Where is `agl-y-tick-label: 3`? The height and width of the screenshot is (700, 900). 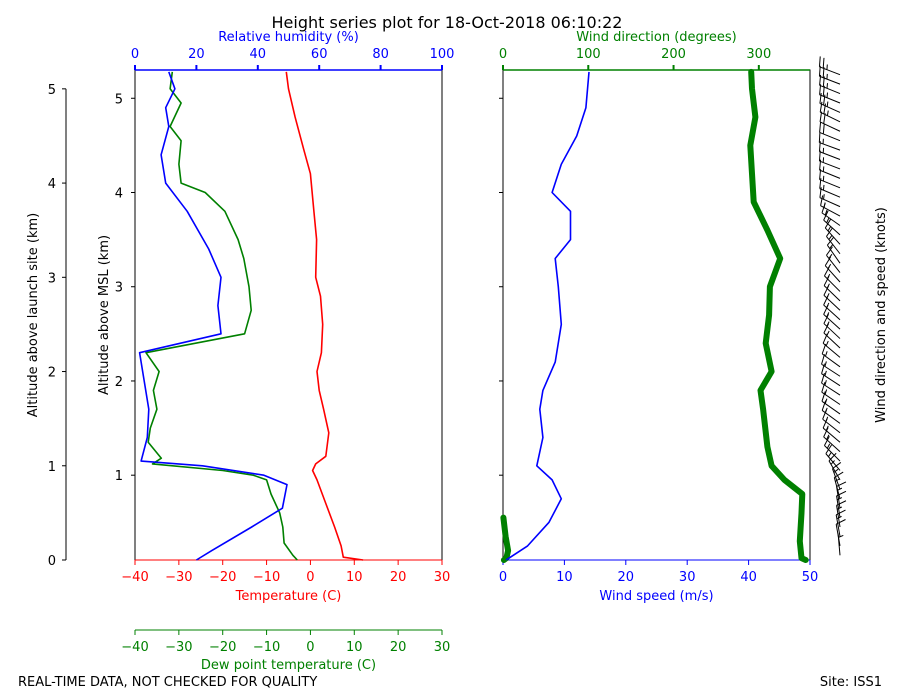
agl-y-tick-label: 3 is located at coordinates (52, 278).